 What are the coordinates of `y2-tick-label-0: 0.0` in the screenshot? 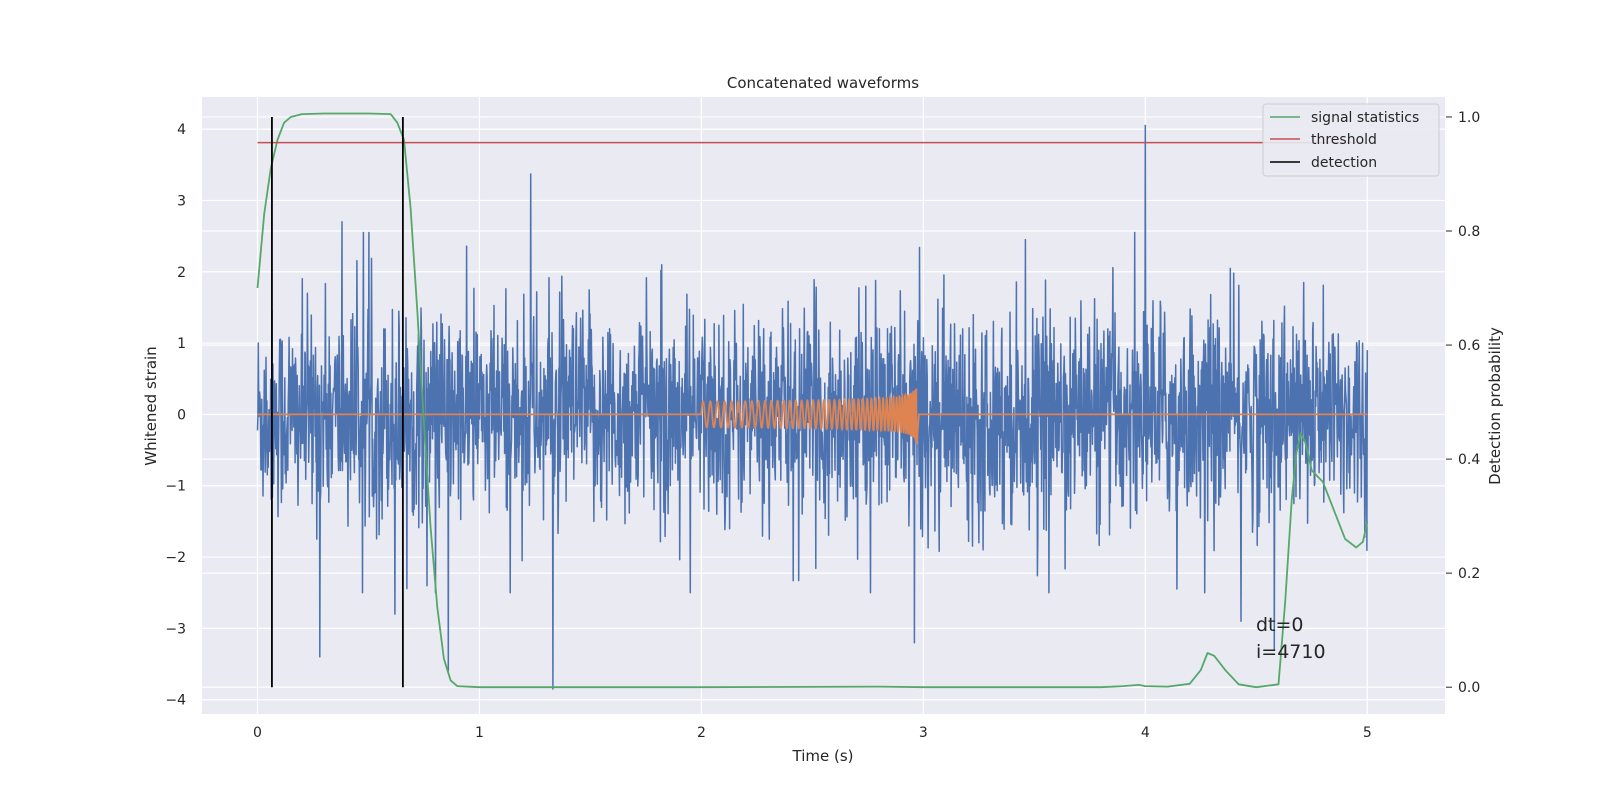 It's located at (1469, 688).